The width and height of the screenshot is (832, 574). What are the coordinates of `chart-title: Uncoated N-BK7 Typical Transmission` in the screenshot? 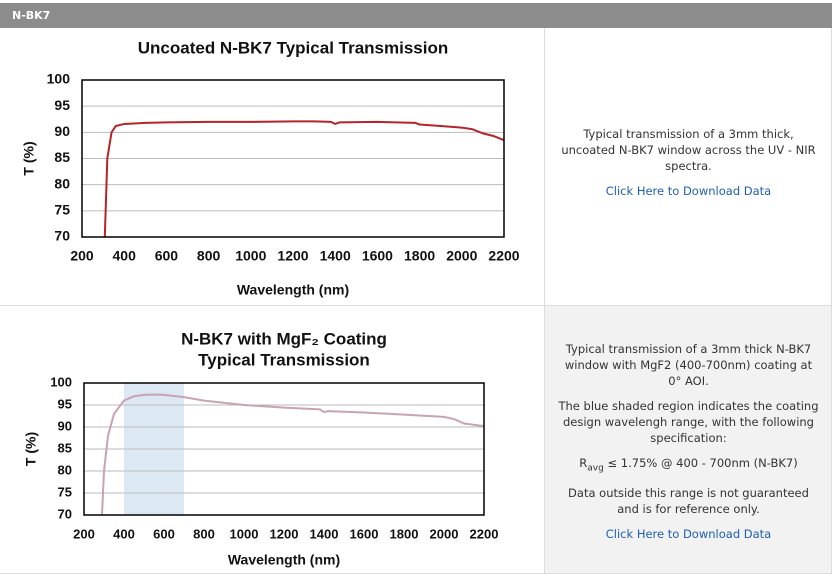 It's located at (293, 47).